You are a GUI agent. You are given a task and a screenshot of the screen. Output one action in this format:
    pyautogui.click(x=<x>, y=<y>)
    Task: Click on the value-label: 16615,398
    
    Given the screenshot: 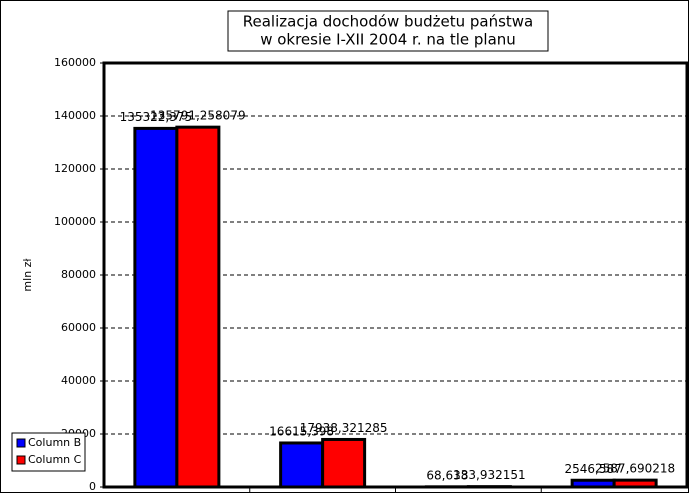 What is the action you would take?
    pyautogui.click(x=301, y=431)
    